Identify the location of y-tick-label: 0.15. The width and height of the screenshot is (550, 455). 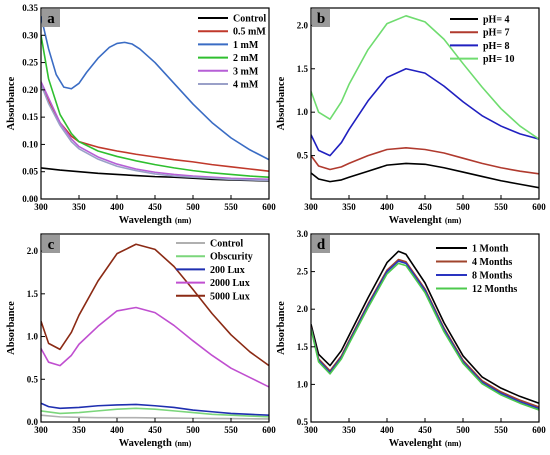
(30, 117).